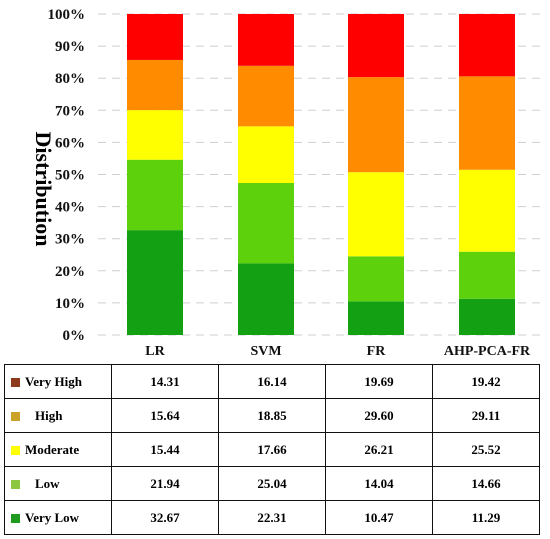 Image resolution: width=550 pixels, height=539 pixels. I want to click on legend-cell: Very High, so click(58, 381).